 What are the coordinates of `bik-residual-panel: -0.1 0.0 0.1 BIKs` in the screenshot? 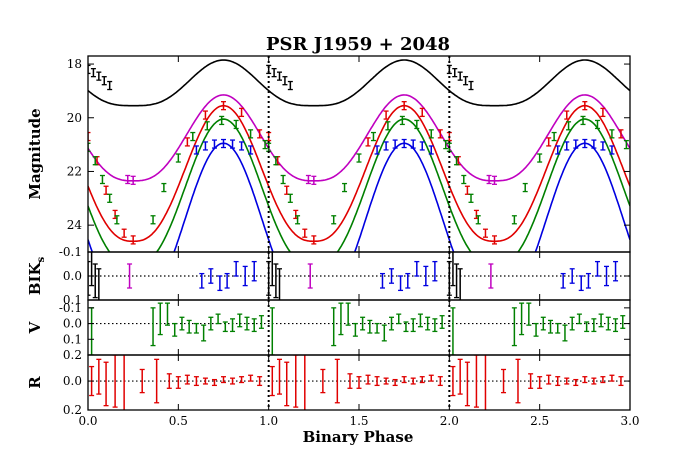 It's located at (328, 276).